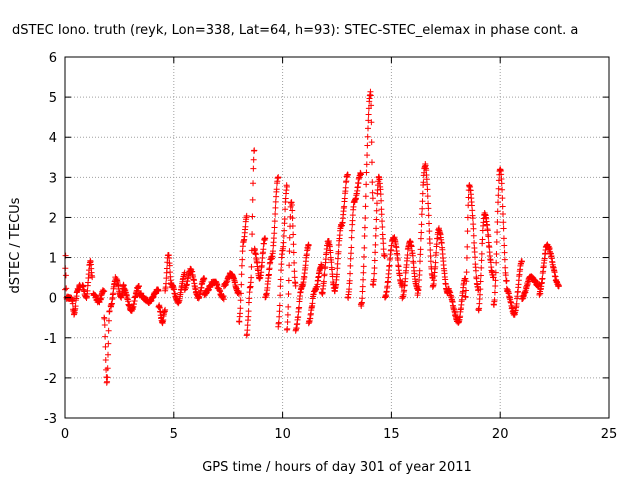 This screenshot has width=640, height=480. I want to click on x-tick-label: 20, so click(500, 434).